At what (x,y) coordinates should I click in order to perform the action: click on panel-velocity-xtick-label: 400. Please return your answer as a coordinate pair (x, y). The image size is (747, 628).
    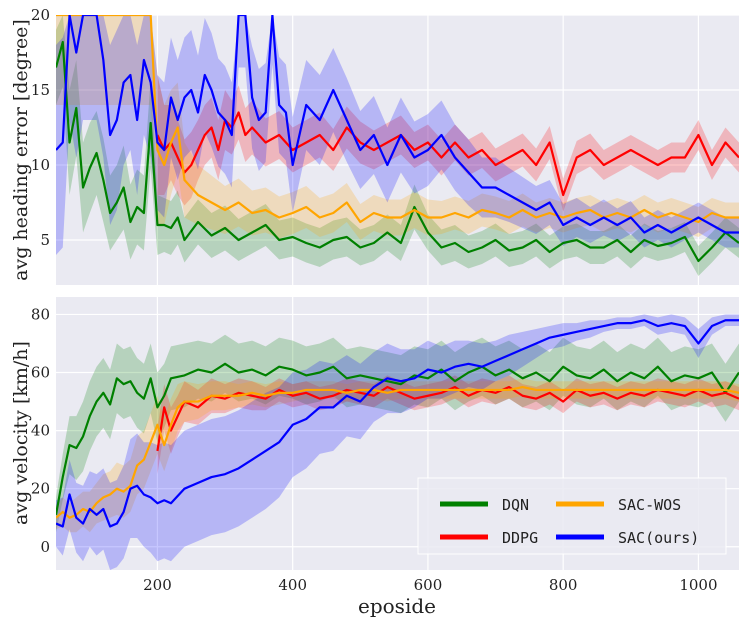
    Looking at the image, I should click on (292, 585).